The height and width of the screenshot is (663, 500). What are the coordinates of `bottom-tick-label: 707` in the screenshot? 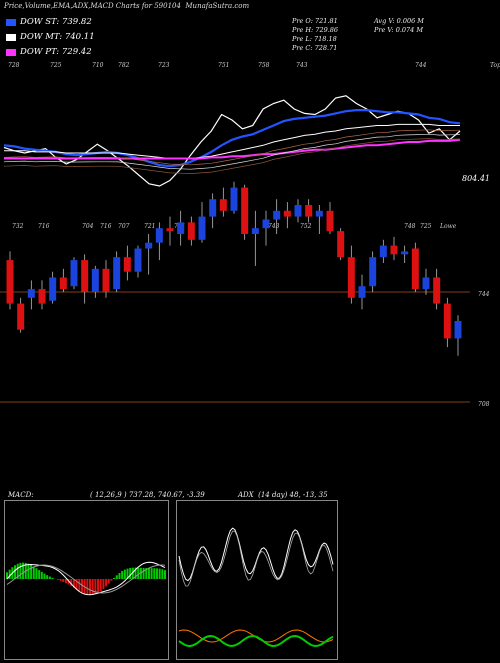 It's located at (124, 226).